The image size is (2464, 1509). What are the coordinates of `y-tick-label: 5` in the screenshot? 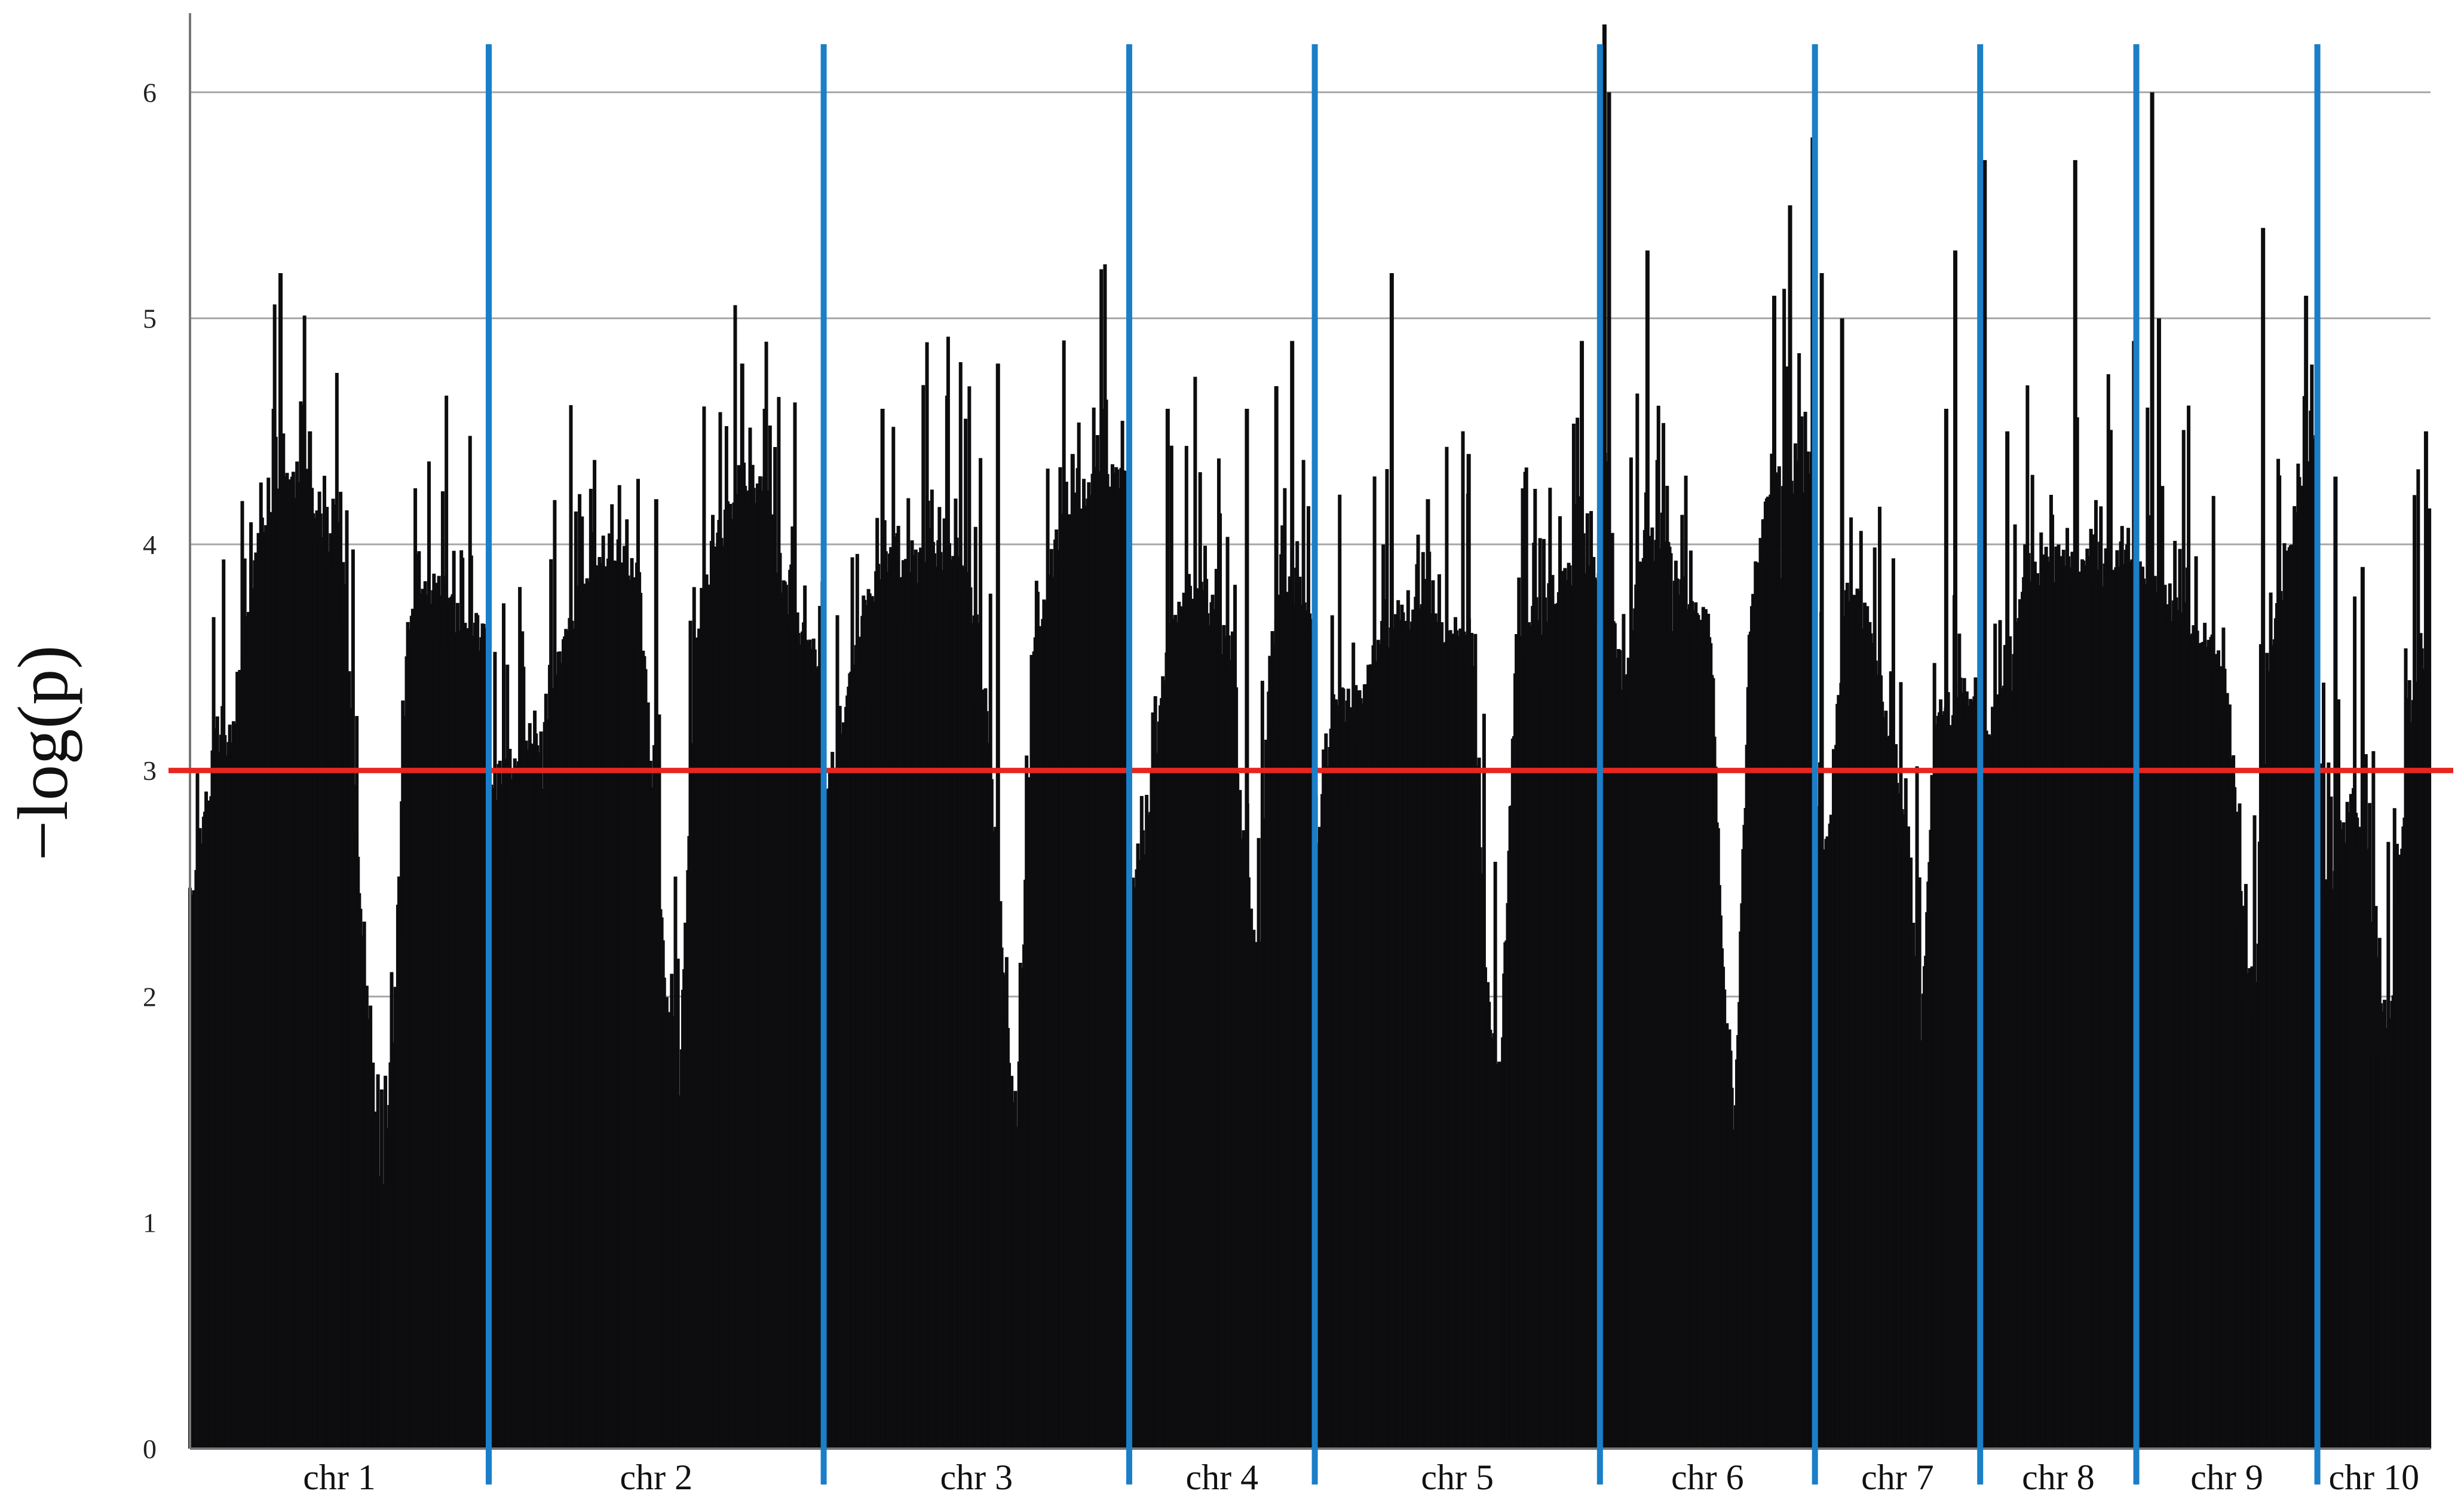 It's located at (150, 319).